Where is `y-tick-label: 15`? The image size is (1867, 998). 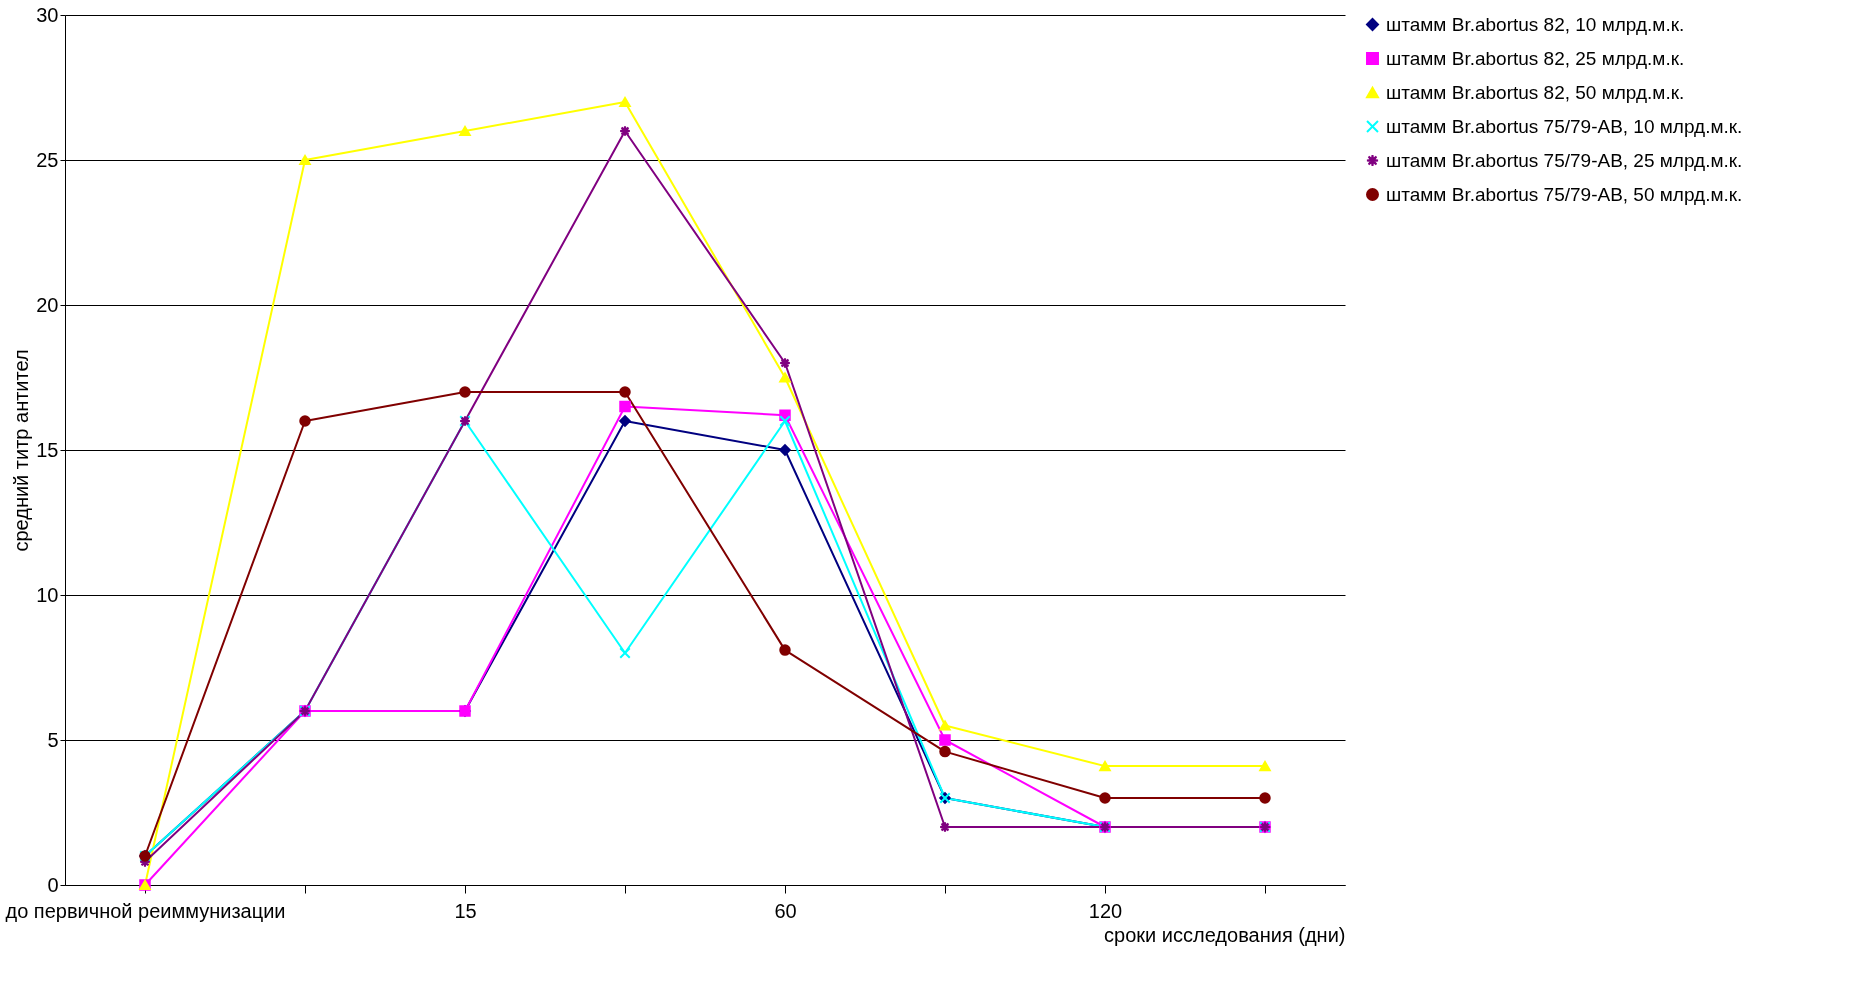
y-tick-label: 15 is located at coordinates (47, 449).